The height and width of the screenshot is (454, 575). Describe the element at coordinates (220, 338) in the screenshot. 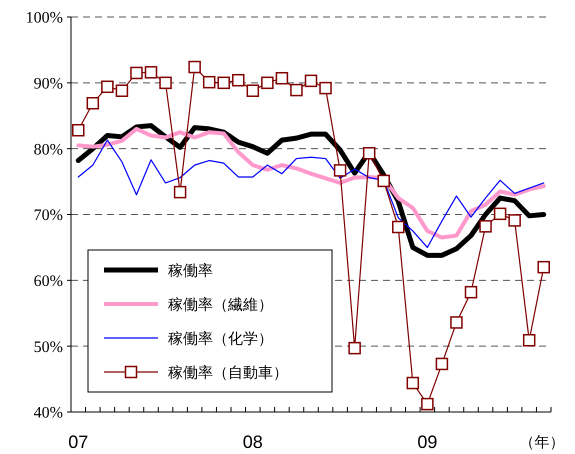

I see `legend-label: 稼働率（化学）` at that location.